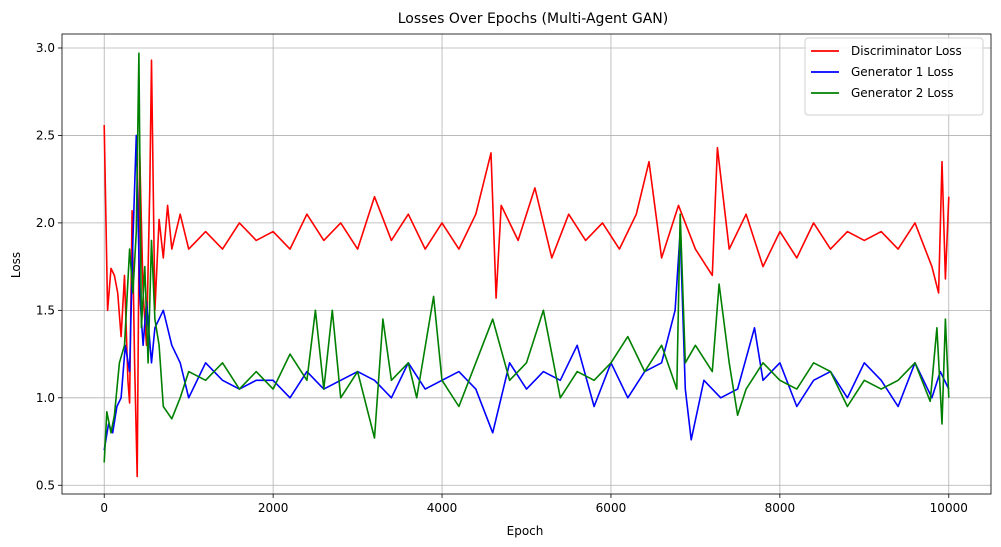 The height and width of the screenshot is (547, 1001). What do you see at coordinates (45, 223) in the screenshot?
I see `y-tick-label: 2.0` at bounding box center [45, 223].